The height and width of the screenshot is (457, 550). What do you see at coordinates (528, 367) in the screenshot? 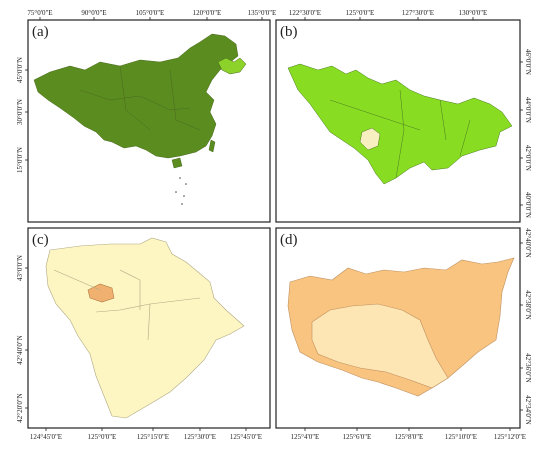
I see `lat-label: 42°36'0"N` at bounding box center [528, 367].